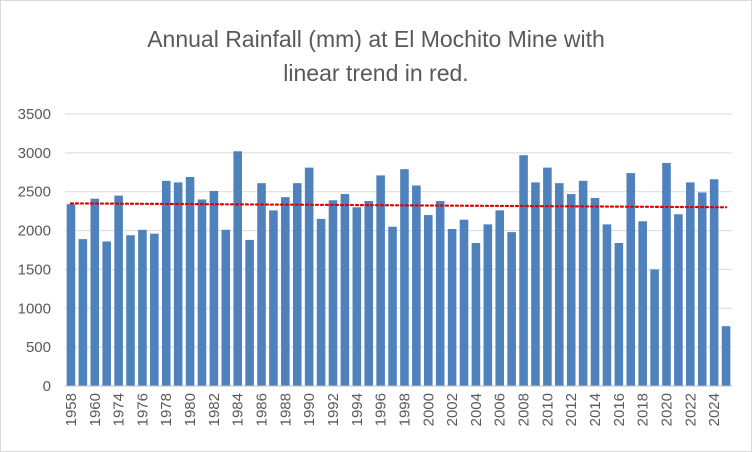 Image resolution: width=752 pixels, height=452 pixels. What do you see at coordinates (631, 279) in the screenshot?
I see `bar-2017` at bounding box center [631, 279].